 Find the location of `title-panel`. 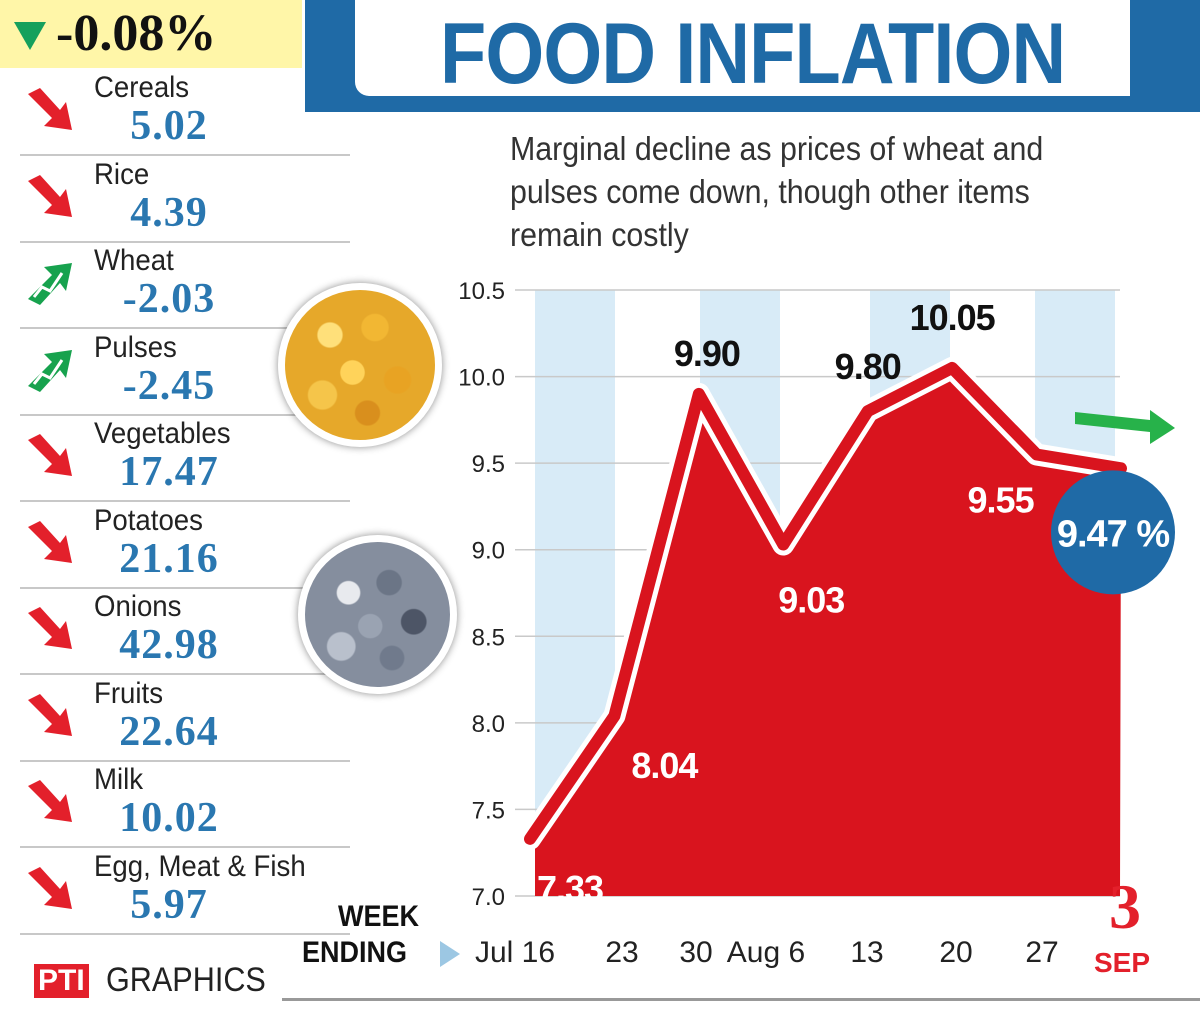

title-panel is located at coordinates (742, 48).